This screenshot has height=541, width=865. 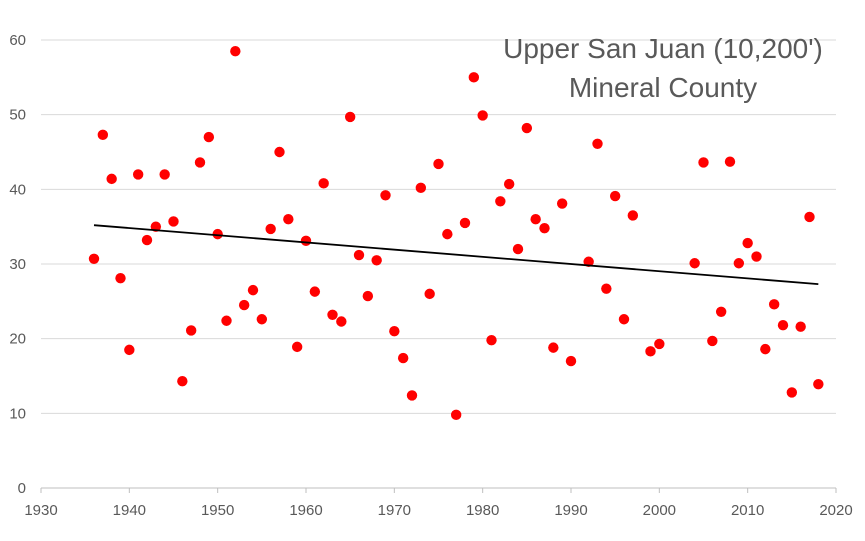 What do you see at coordinates (40, 510) in the screenshot?
I see `x-tick-label: 1930` at bounding box center [40, 510].